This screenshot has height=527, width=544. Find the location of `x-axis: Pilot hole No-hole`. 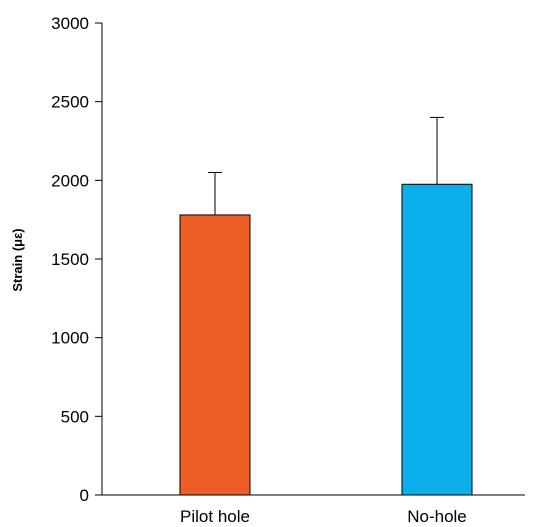

x-axis: Pilot hole No-hole is located at coordinates (313, 510).